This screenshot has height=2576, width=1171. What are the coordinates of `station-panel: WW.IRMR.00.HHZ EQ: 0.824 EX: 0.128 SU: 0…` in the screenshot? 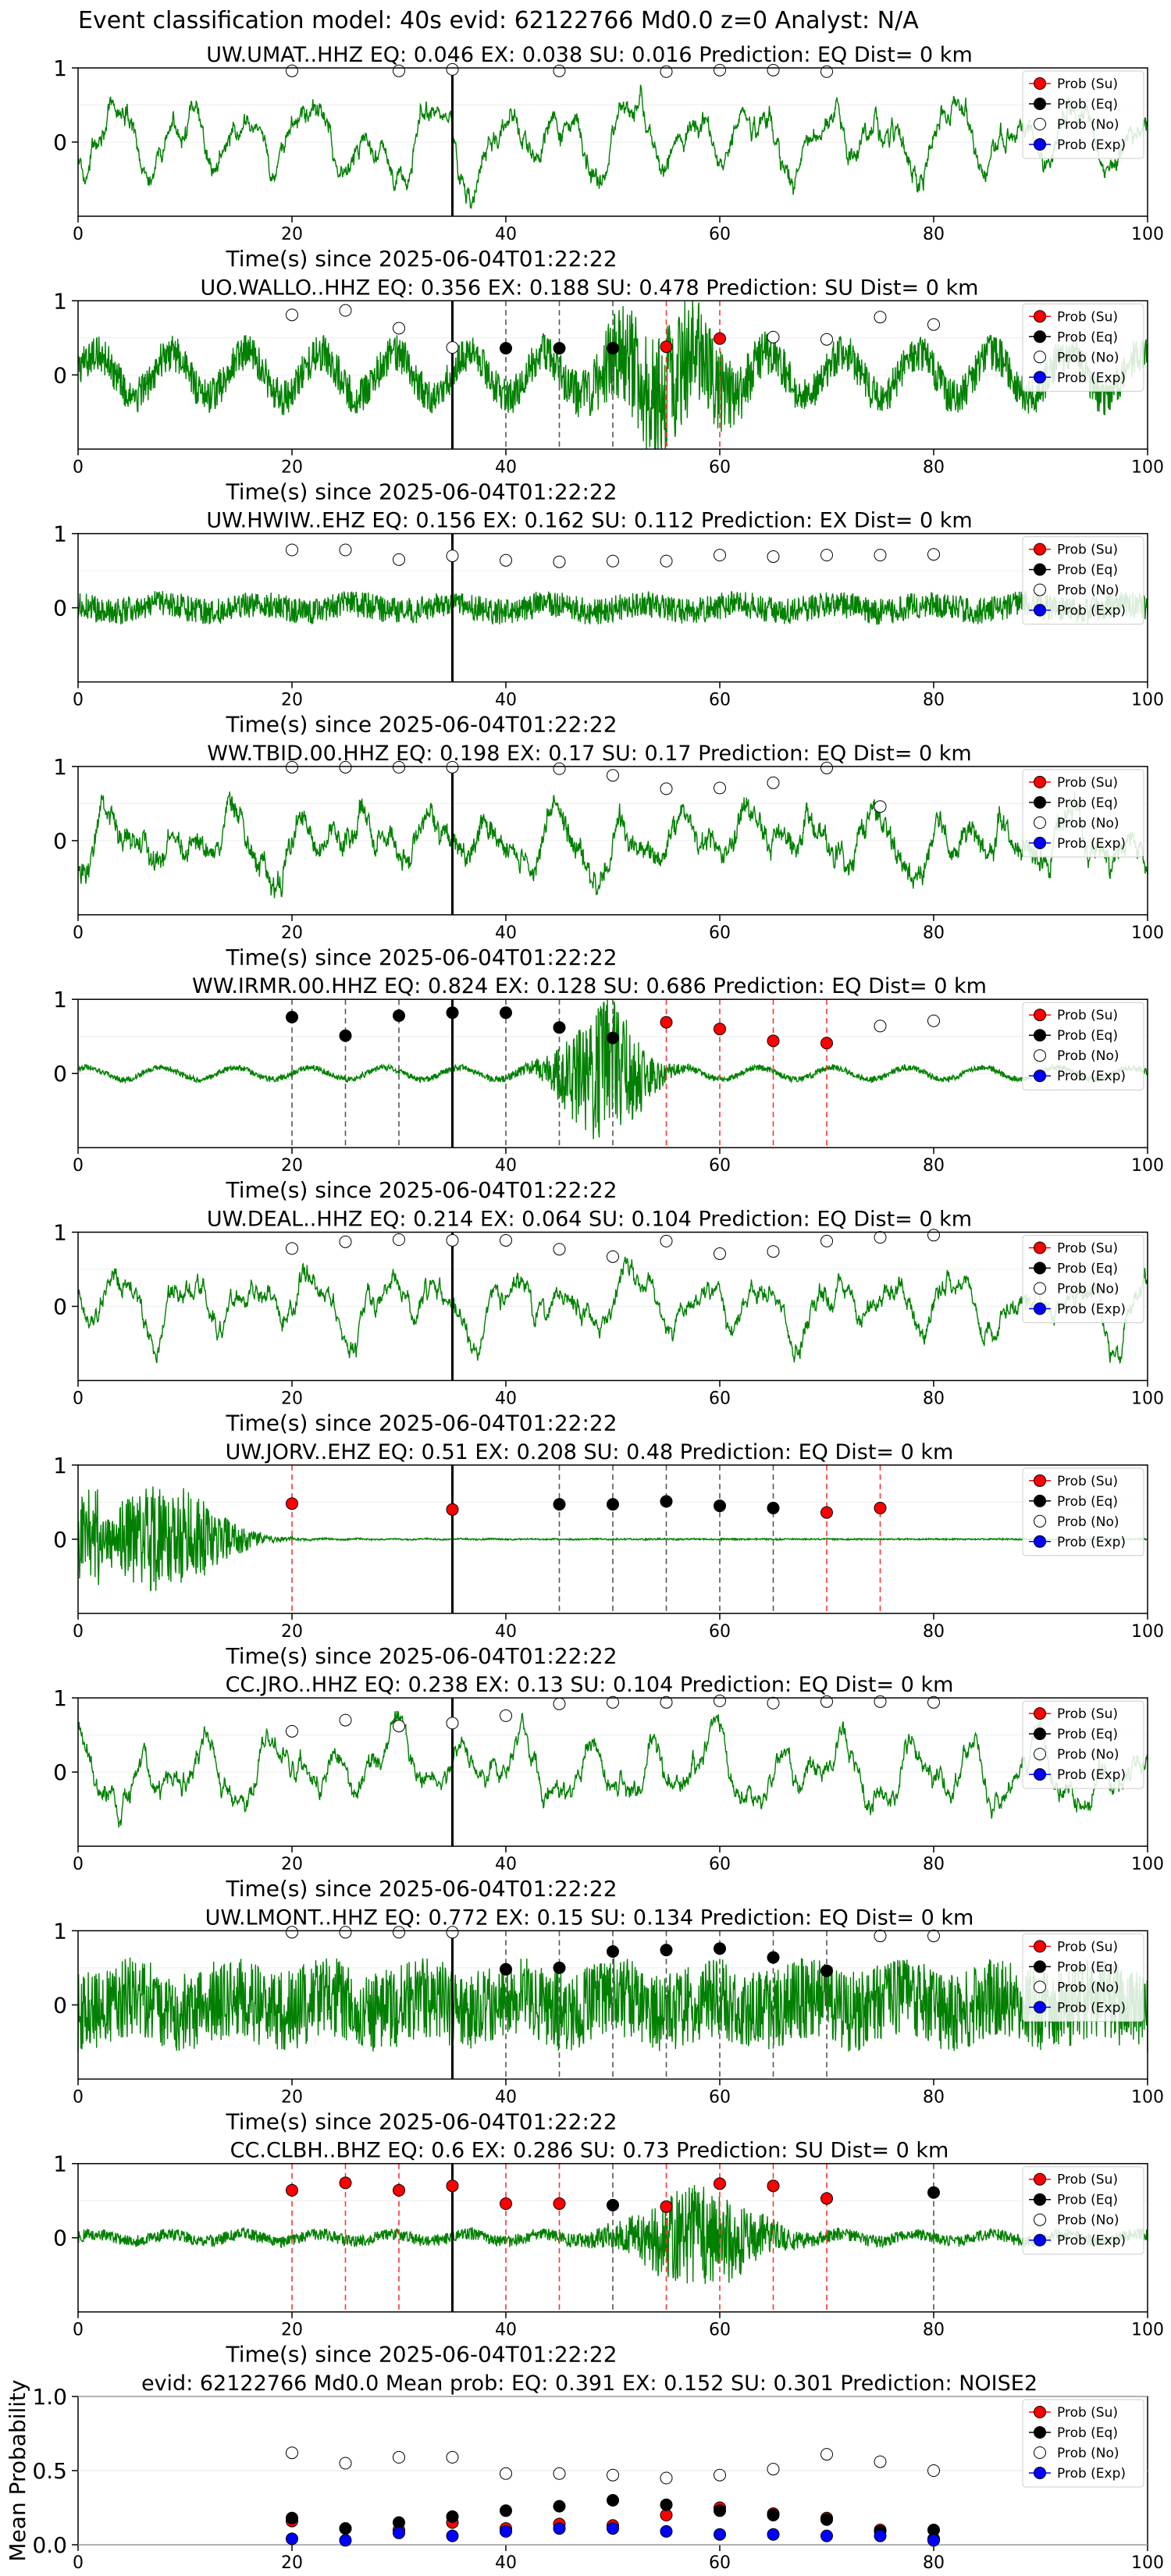 It's located at (608, 1088).